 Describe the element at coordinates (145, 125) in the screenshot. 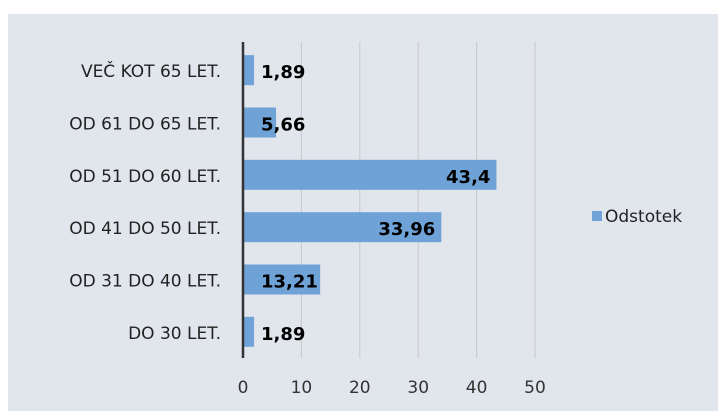

I see `y-tick-label: OD 61 DO 65 LET.` at that location.